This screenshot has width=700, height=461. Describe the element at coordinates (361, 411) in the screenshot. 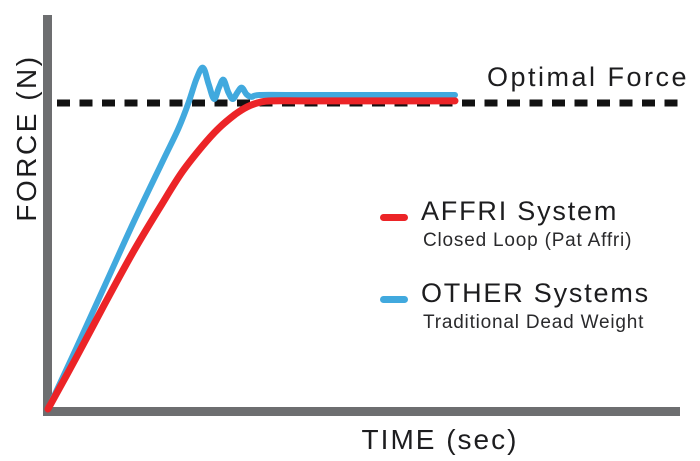

I see `x-axis` at that location.